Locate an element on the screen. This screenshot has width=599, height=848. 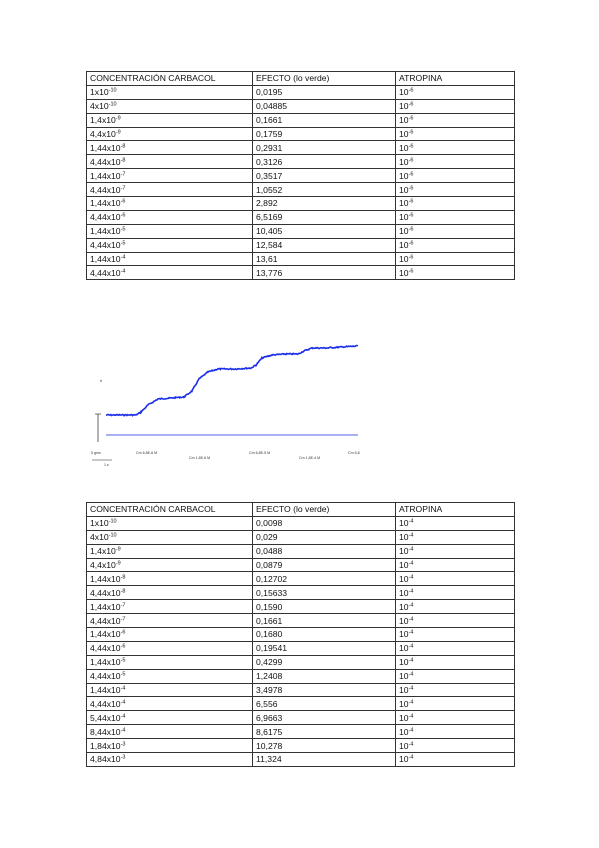
concentration-cell: 1x10-10 is located at coordinates (169, 92).